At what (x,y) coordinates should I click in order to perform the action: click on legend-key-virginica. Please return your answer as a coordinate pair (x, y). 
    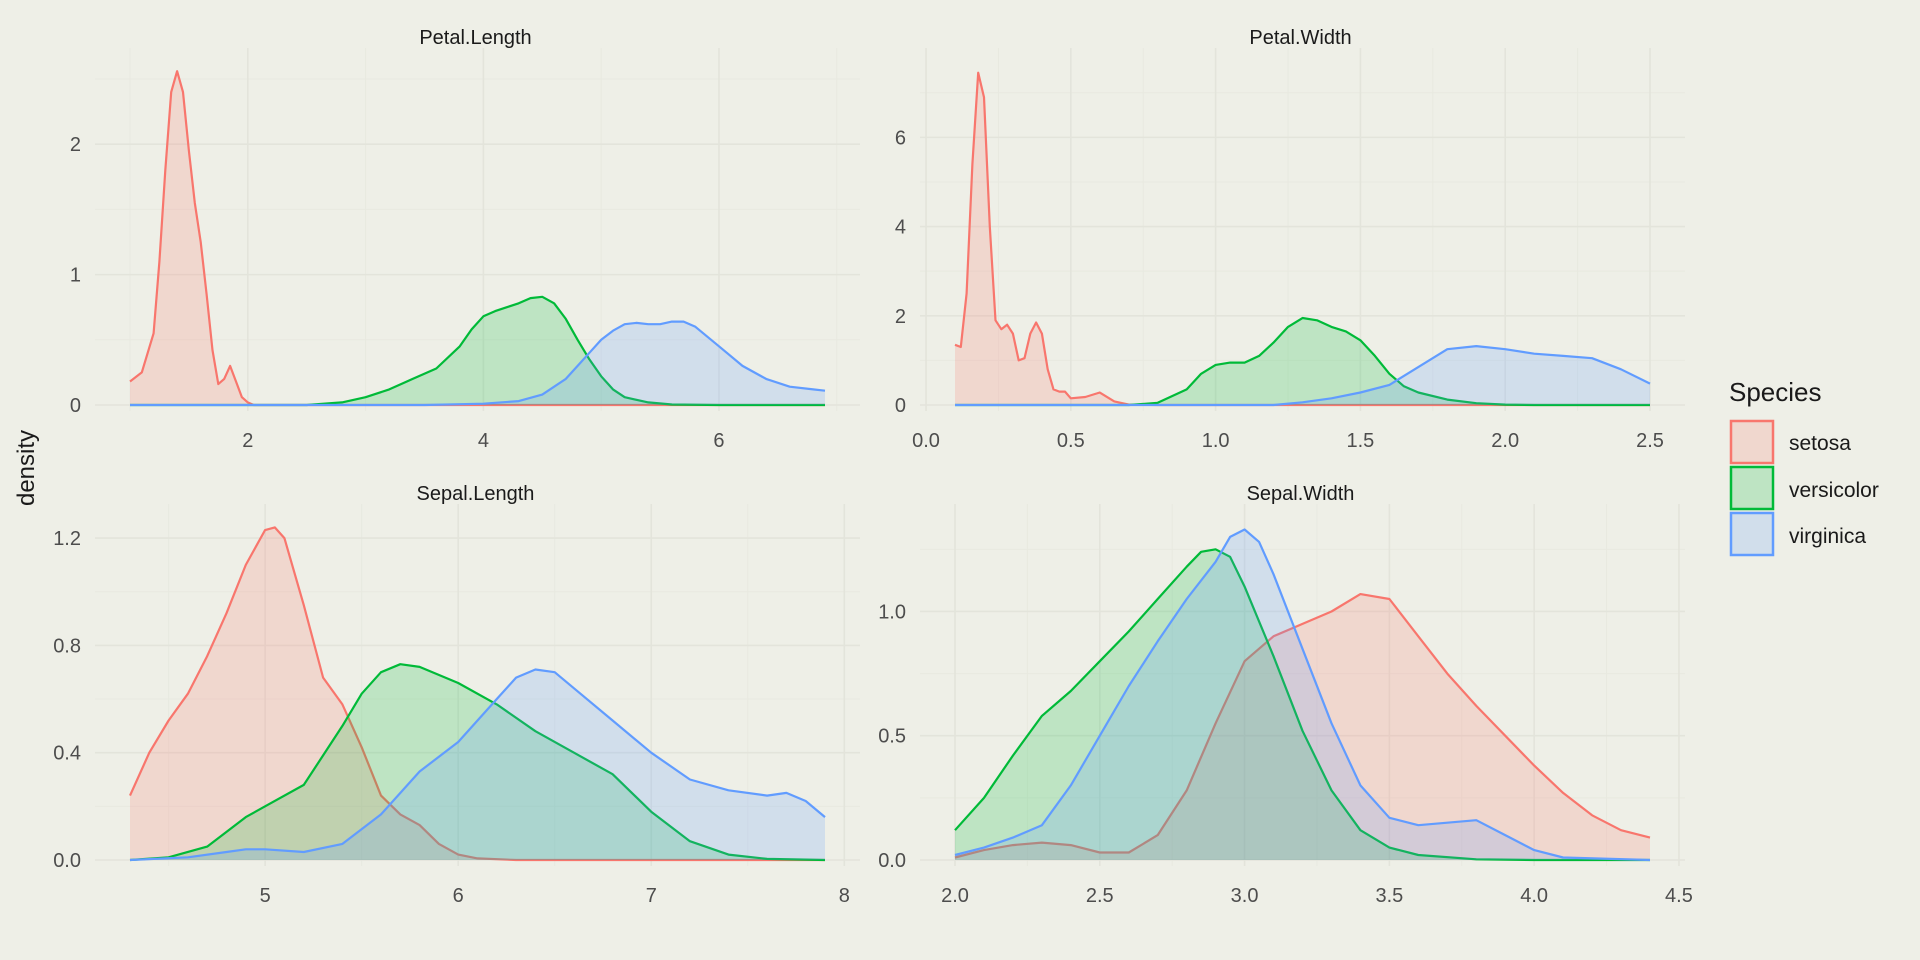
    Looking at the image, I should click on (1752, 534).